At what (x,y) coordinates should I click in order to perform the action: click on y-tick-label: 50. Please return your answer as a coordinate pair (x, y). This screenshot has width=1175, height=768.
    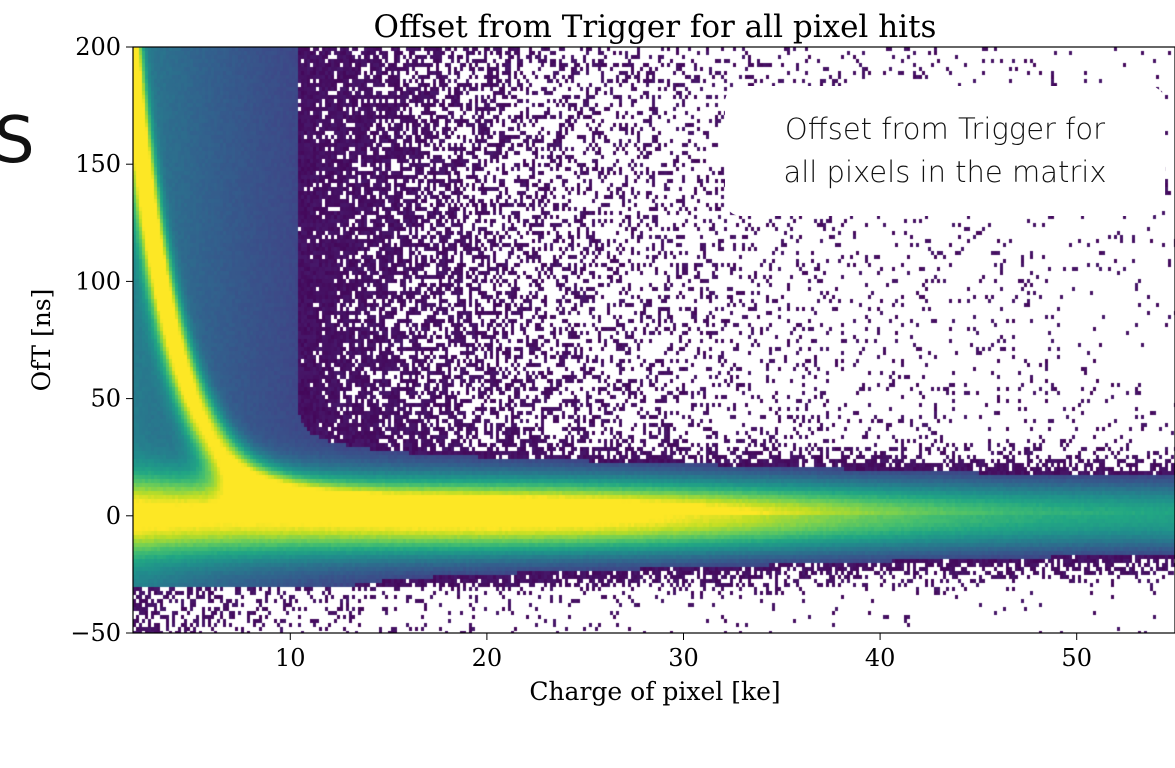
    Looking at the image, I should click on (105, 399).